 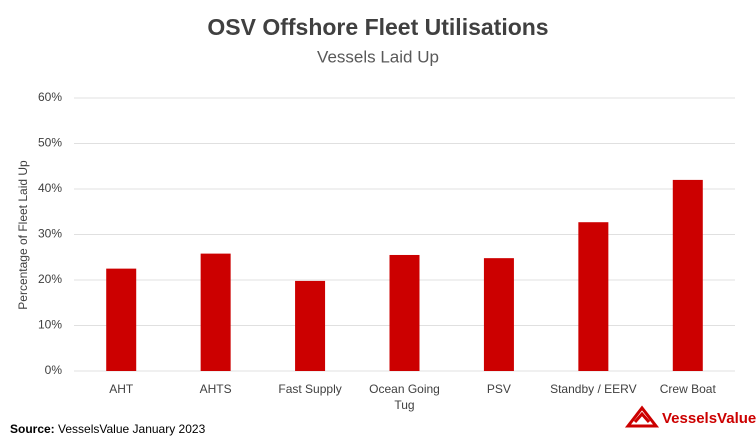 What do you see at coordinates (498, 389) in the screenshot?
I see `x-tick-label: PSV` at bounding box center [498, 389].